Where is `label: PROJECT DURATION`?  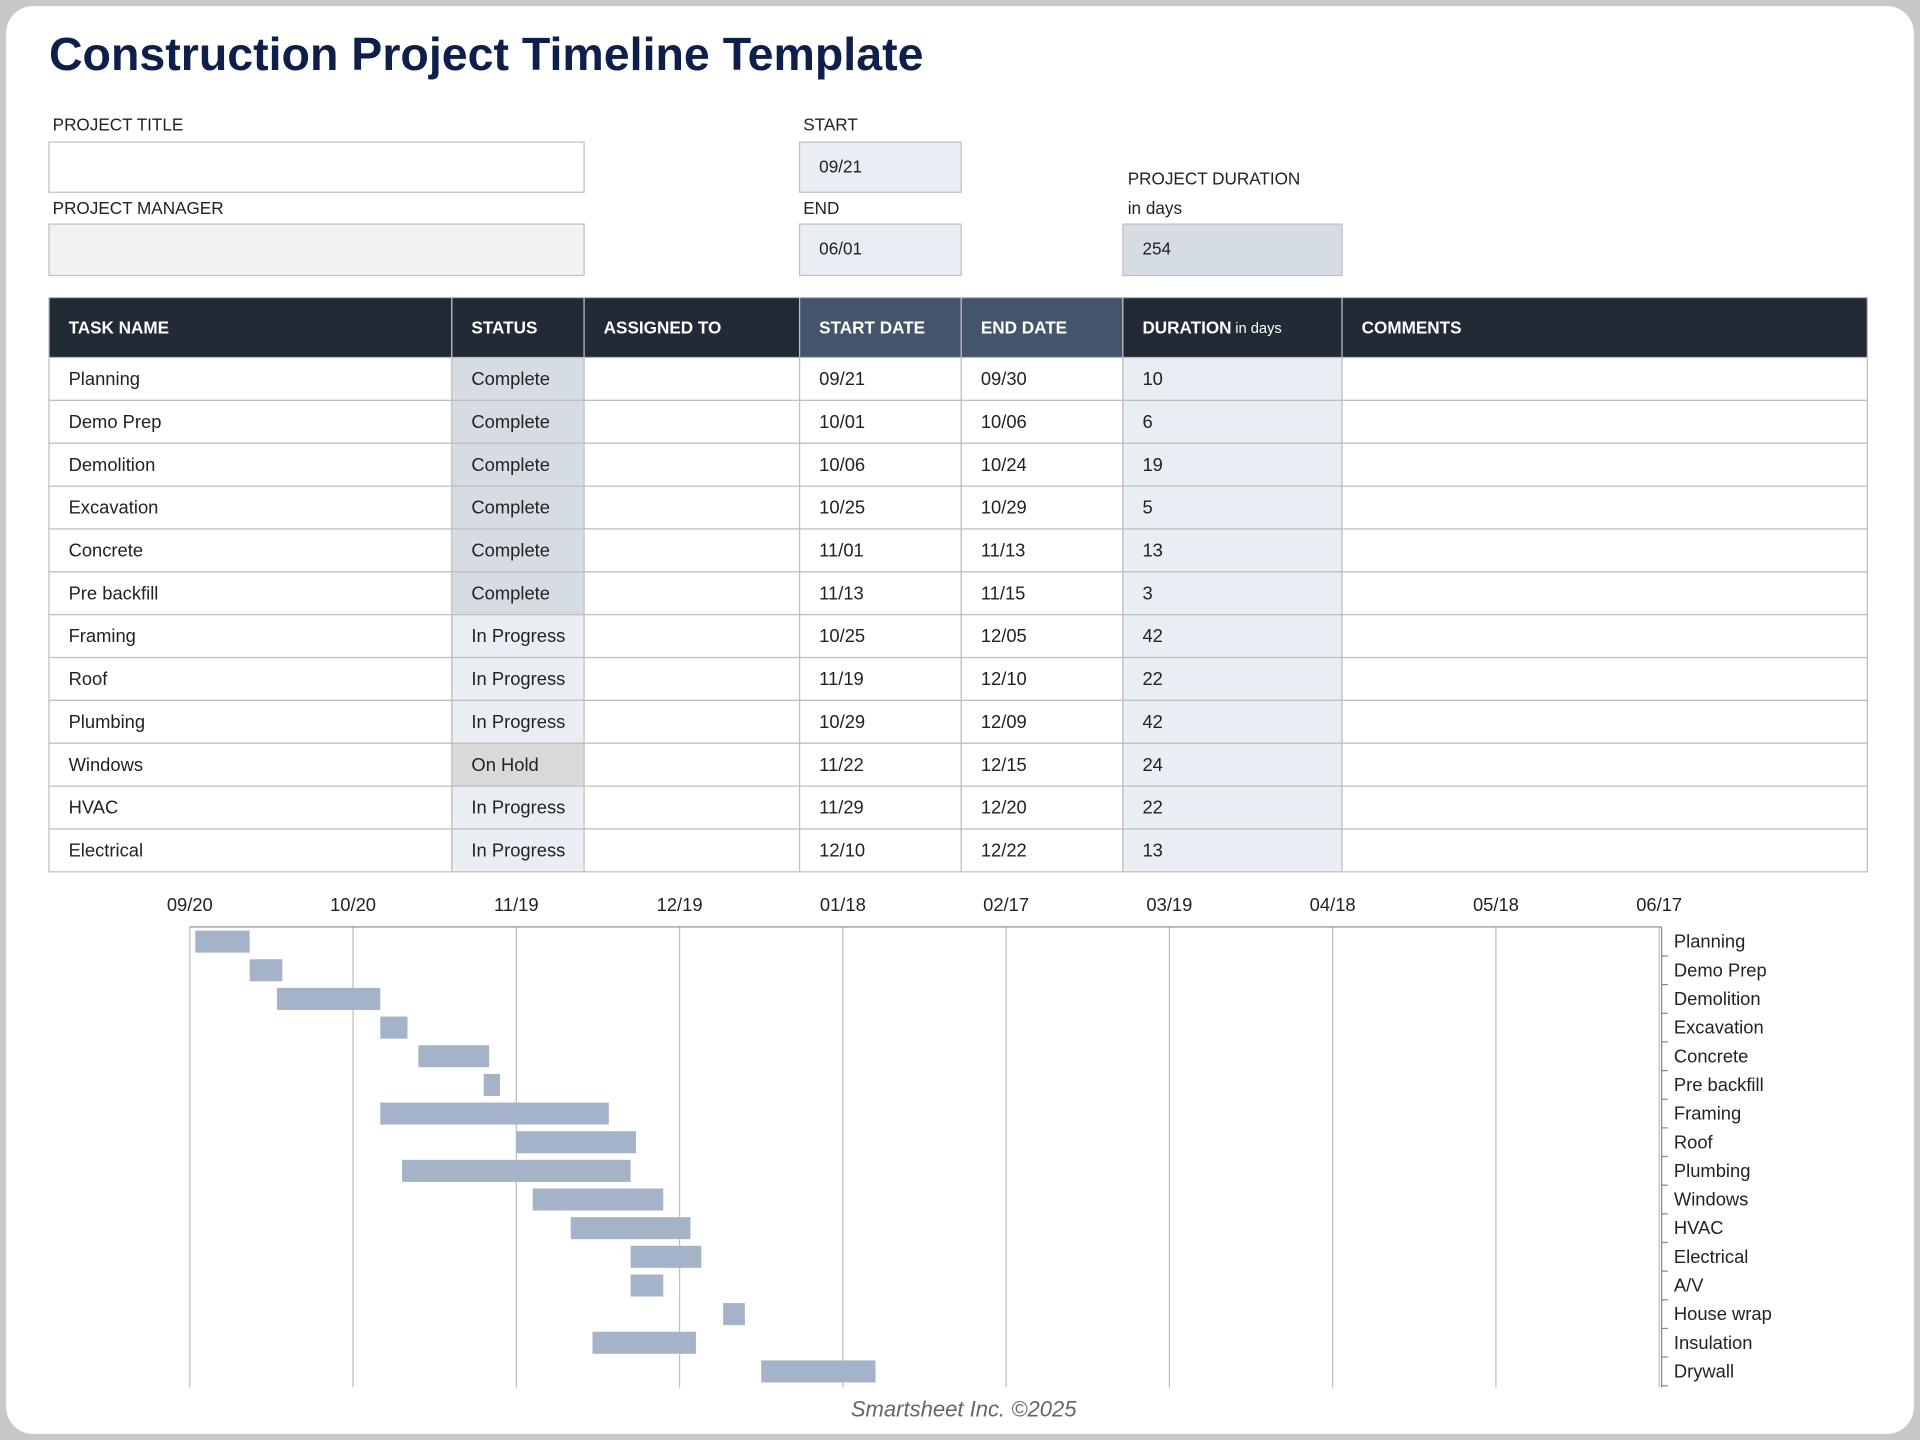 label: PROJECT DURATION is located at coordinates (1214, 179).